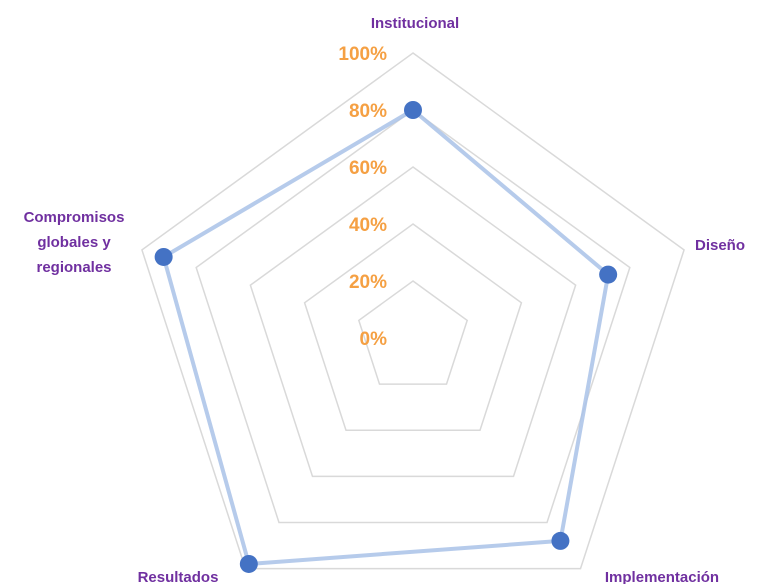 The image size is (759, 584). What do you see at coordinates (415, 23) in the screenshot?
I see `category-label-1: Institucional` at bounding box center [415, 23].